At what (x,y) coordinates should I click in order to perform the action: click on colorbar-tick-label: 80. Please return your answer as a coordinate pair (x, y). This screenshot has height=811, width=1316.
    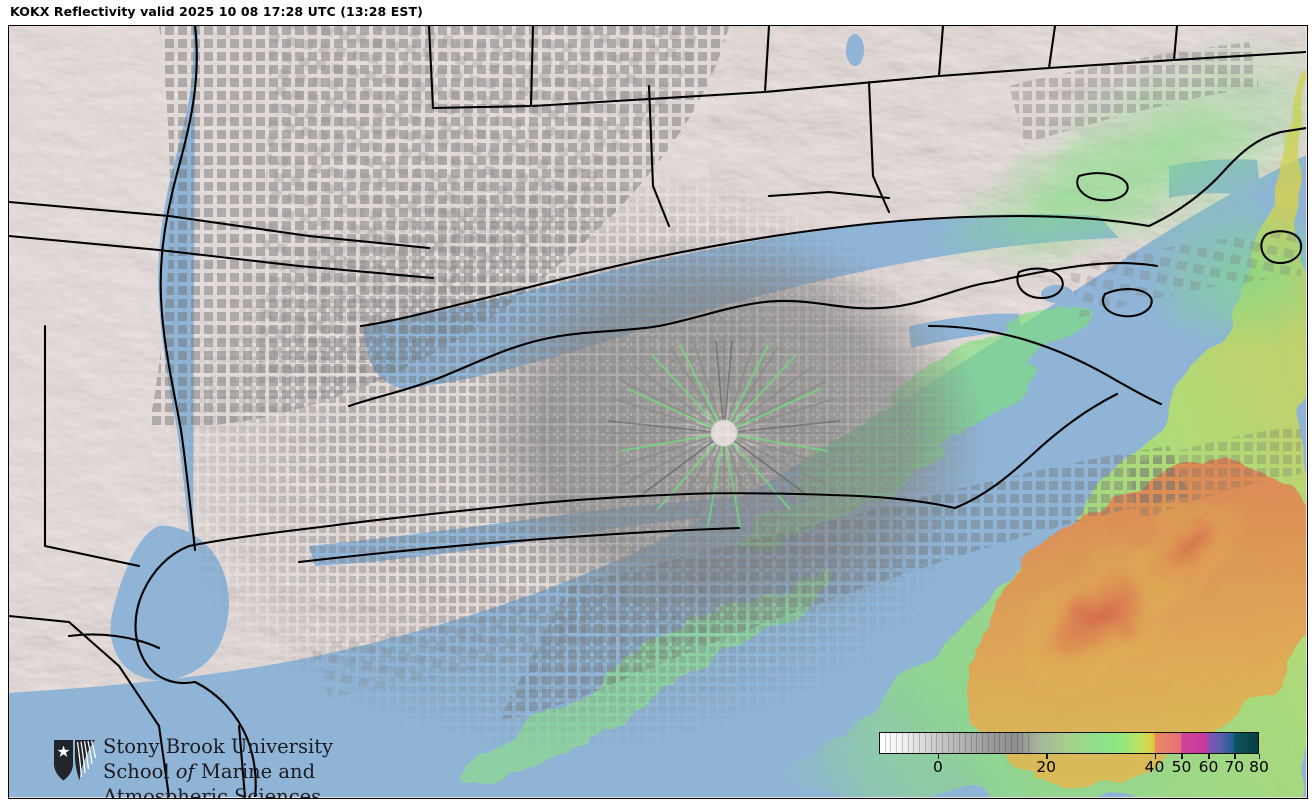
    Looking at the image, I should click on (1259, 767).